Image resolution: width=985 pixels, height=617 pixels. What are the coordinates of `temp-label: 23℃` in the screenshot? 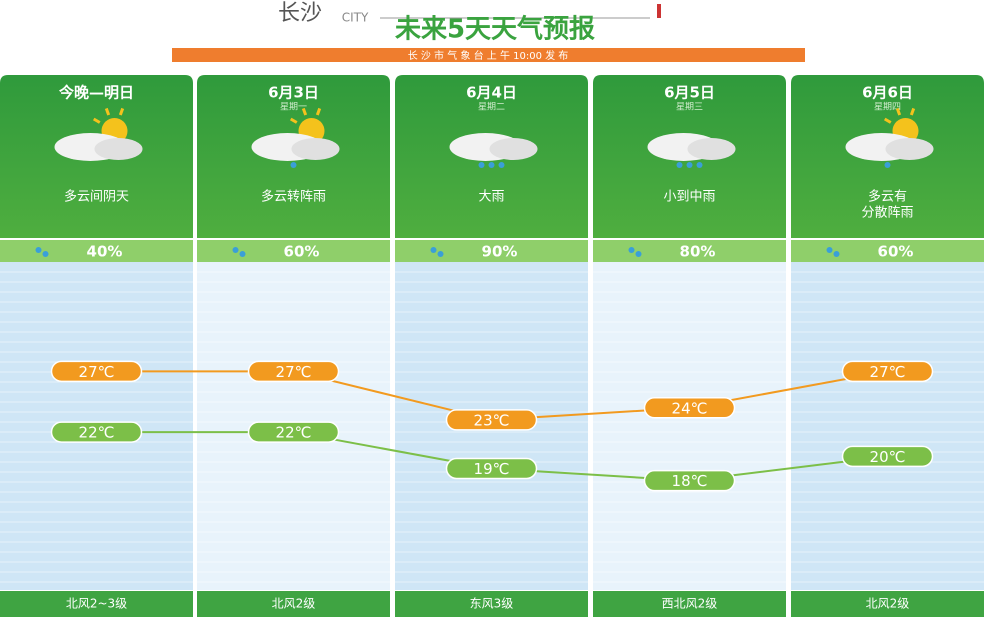 It's located at (492, 420).